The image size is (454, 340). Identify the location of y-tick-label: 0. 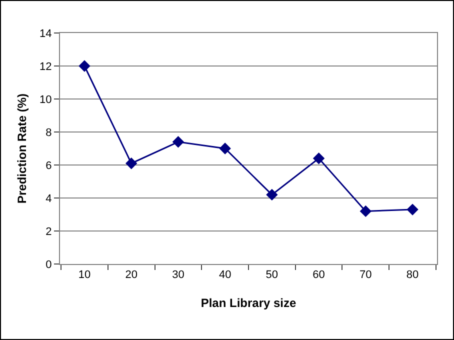
(49, 264).